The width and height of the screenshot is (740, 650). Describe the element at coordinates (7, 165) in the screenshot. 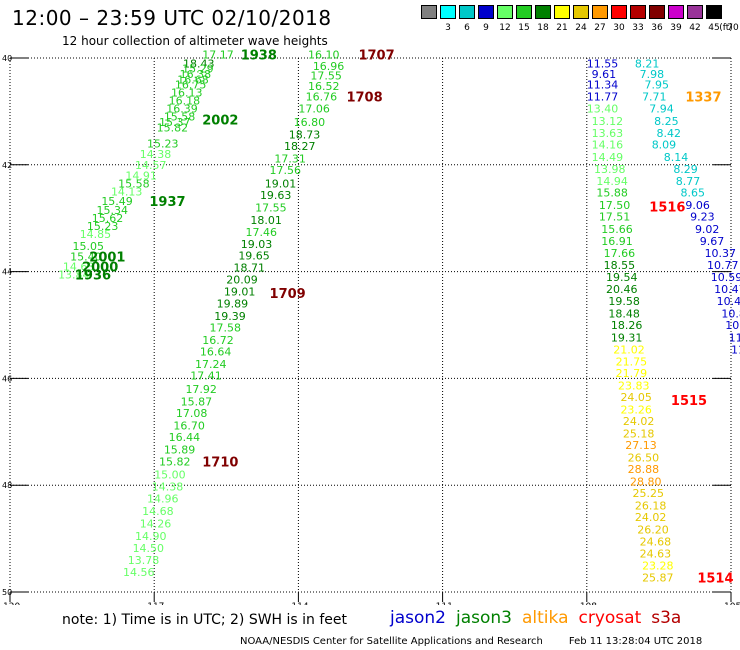

I see `lat-tick-label: 42` at that location.